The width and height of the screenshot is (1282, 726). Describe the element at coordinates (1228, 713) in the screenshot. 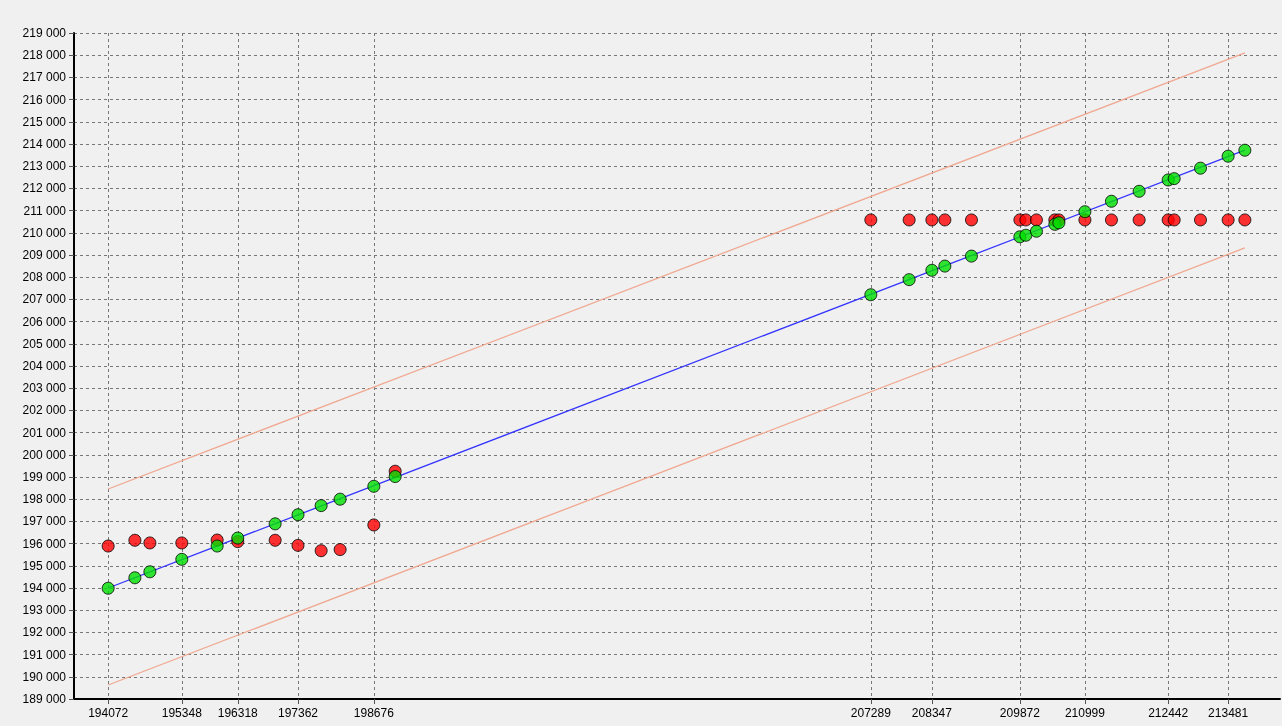

I see `x-tick-label: 213481` at that location.